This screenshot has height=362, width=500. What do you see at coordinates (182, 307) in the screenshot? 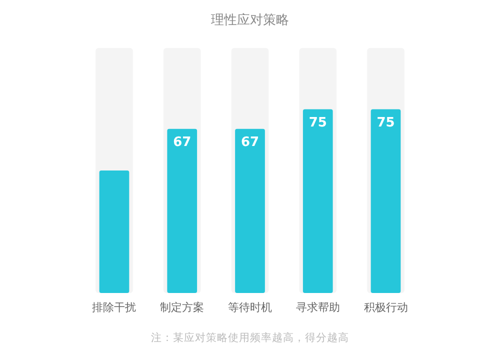
I see `x-tick-label: 制定方案` at bounding box center [182, 307].